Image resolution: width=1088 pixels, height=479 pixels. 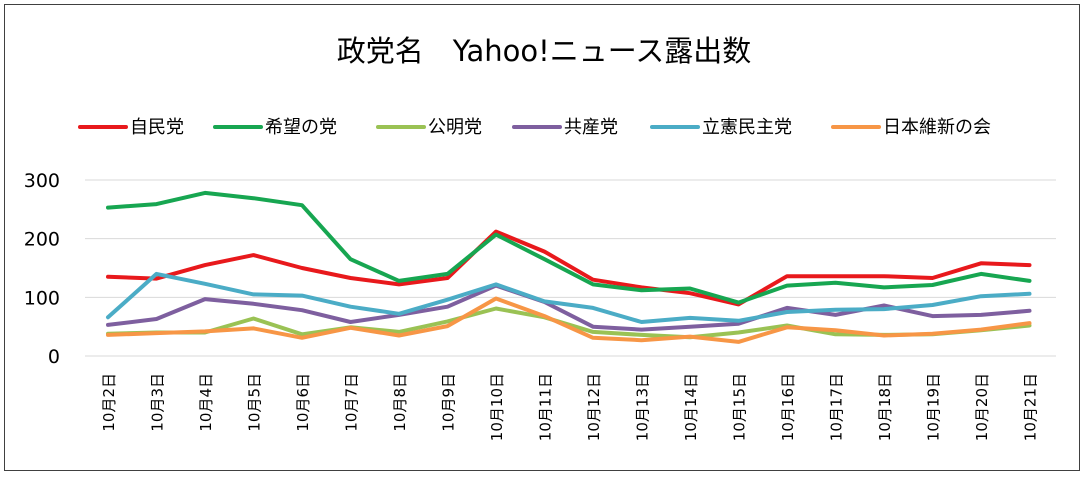 I want to click on legend-item: 希望の党, so click(x=275, y=127).